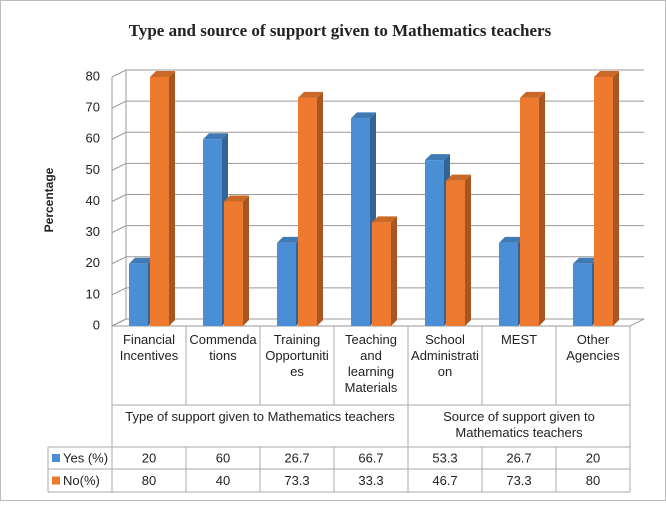  I want to click on table-value: 33.3, so click(370, 480).